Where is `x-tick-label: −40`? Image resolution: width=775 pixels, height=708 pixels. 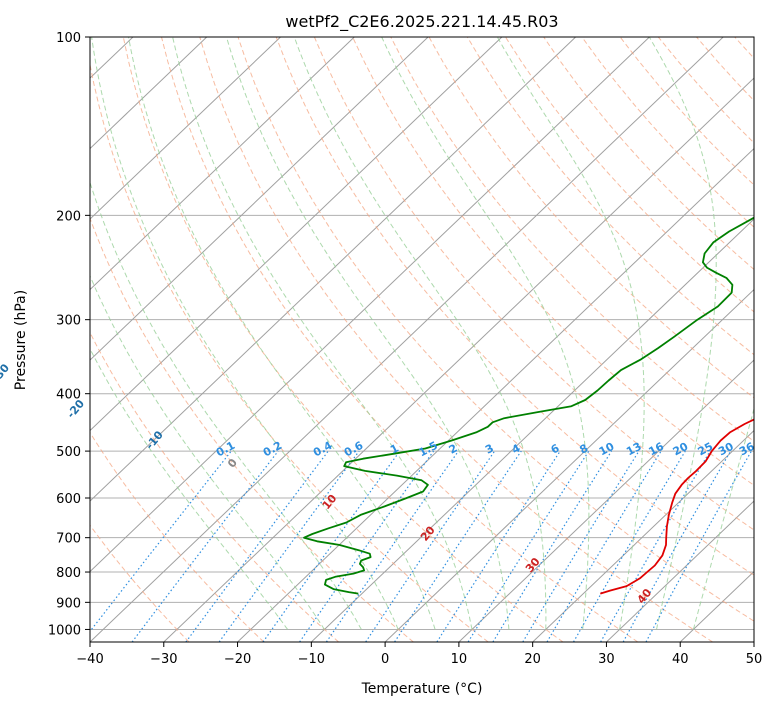
x-tick-label: −40 is located at coordinates (89, 659).